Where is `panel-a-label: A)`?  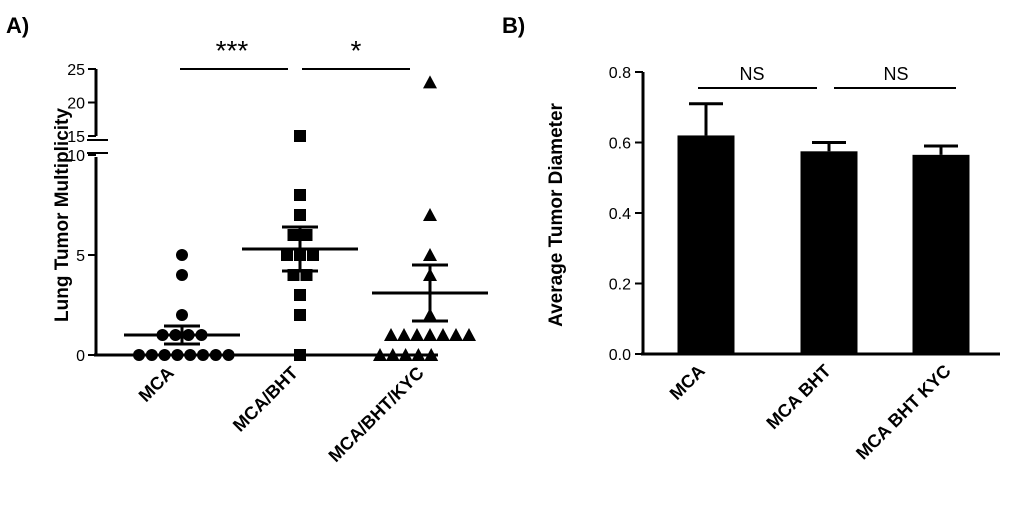
panel-a-label: A) is located at coordinates (17, 25).